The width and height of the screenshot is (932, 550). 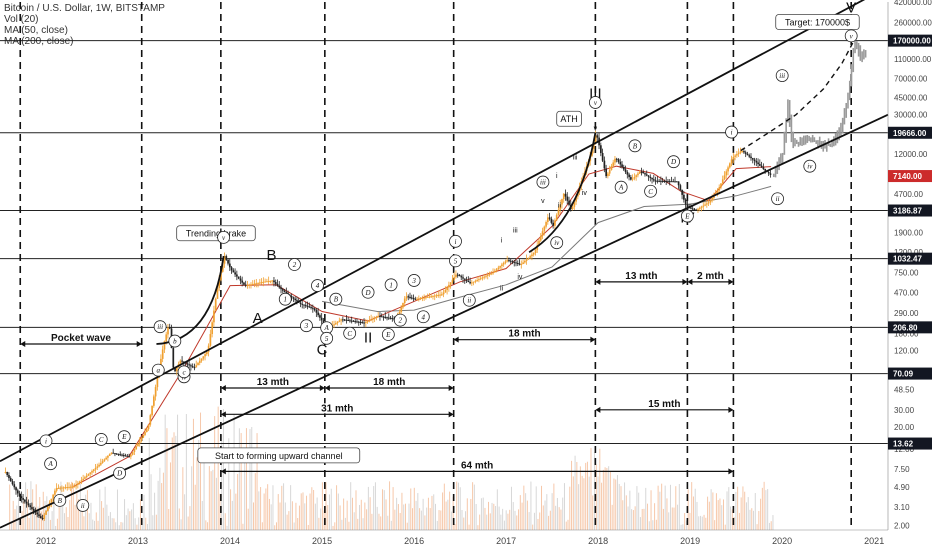 I want to click on x-tick-label: 2015, so click(x=322, y=541).